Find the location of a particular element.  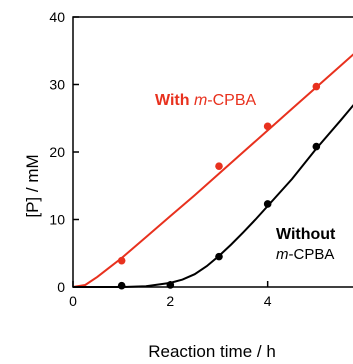

annotation-without-line2: m-CPBA is located at coordinates (305, 254).